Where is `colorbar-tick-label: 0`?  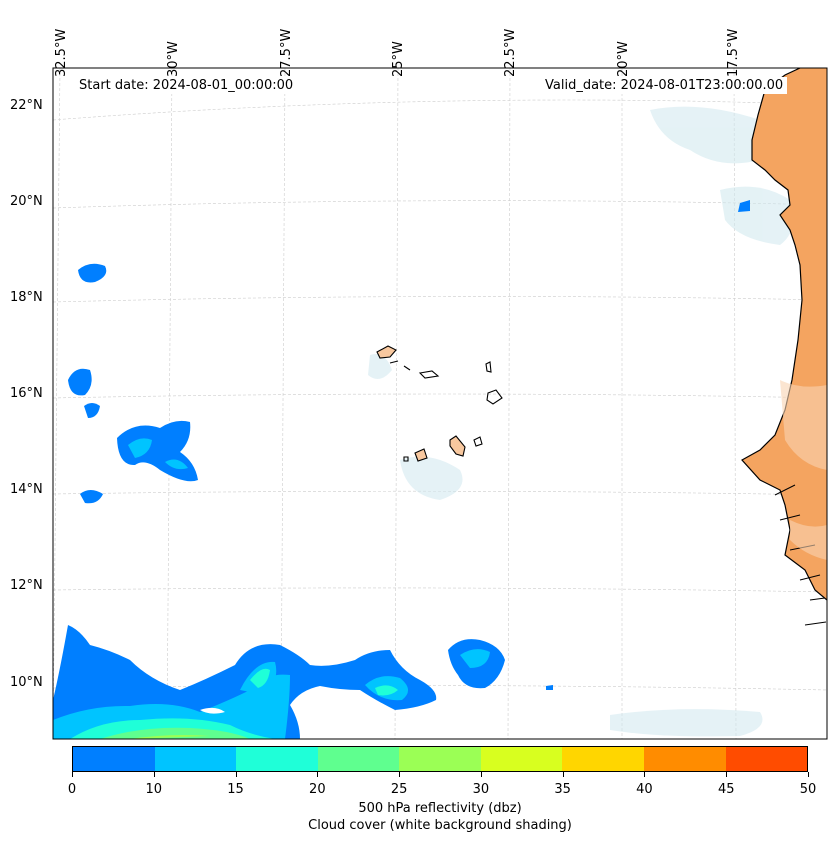 colorbar-tick-label: 0 is located at coordinates (72, 789).